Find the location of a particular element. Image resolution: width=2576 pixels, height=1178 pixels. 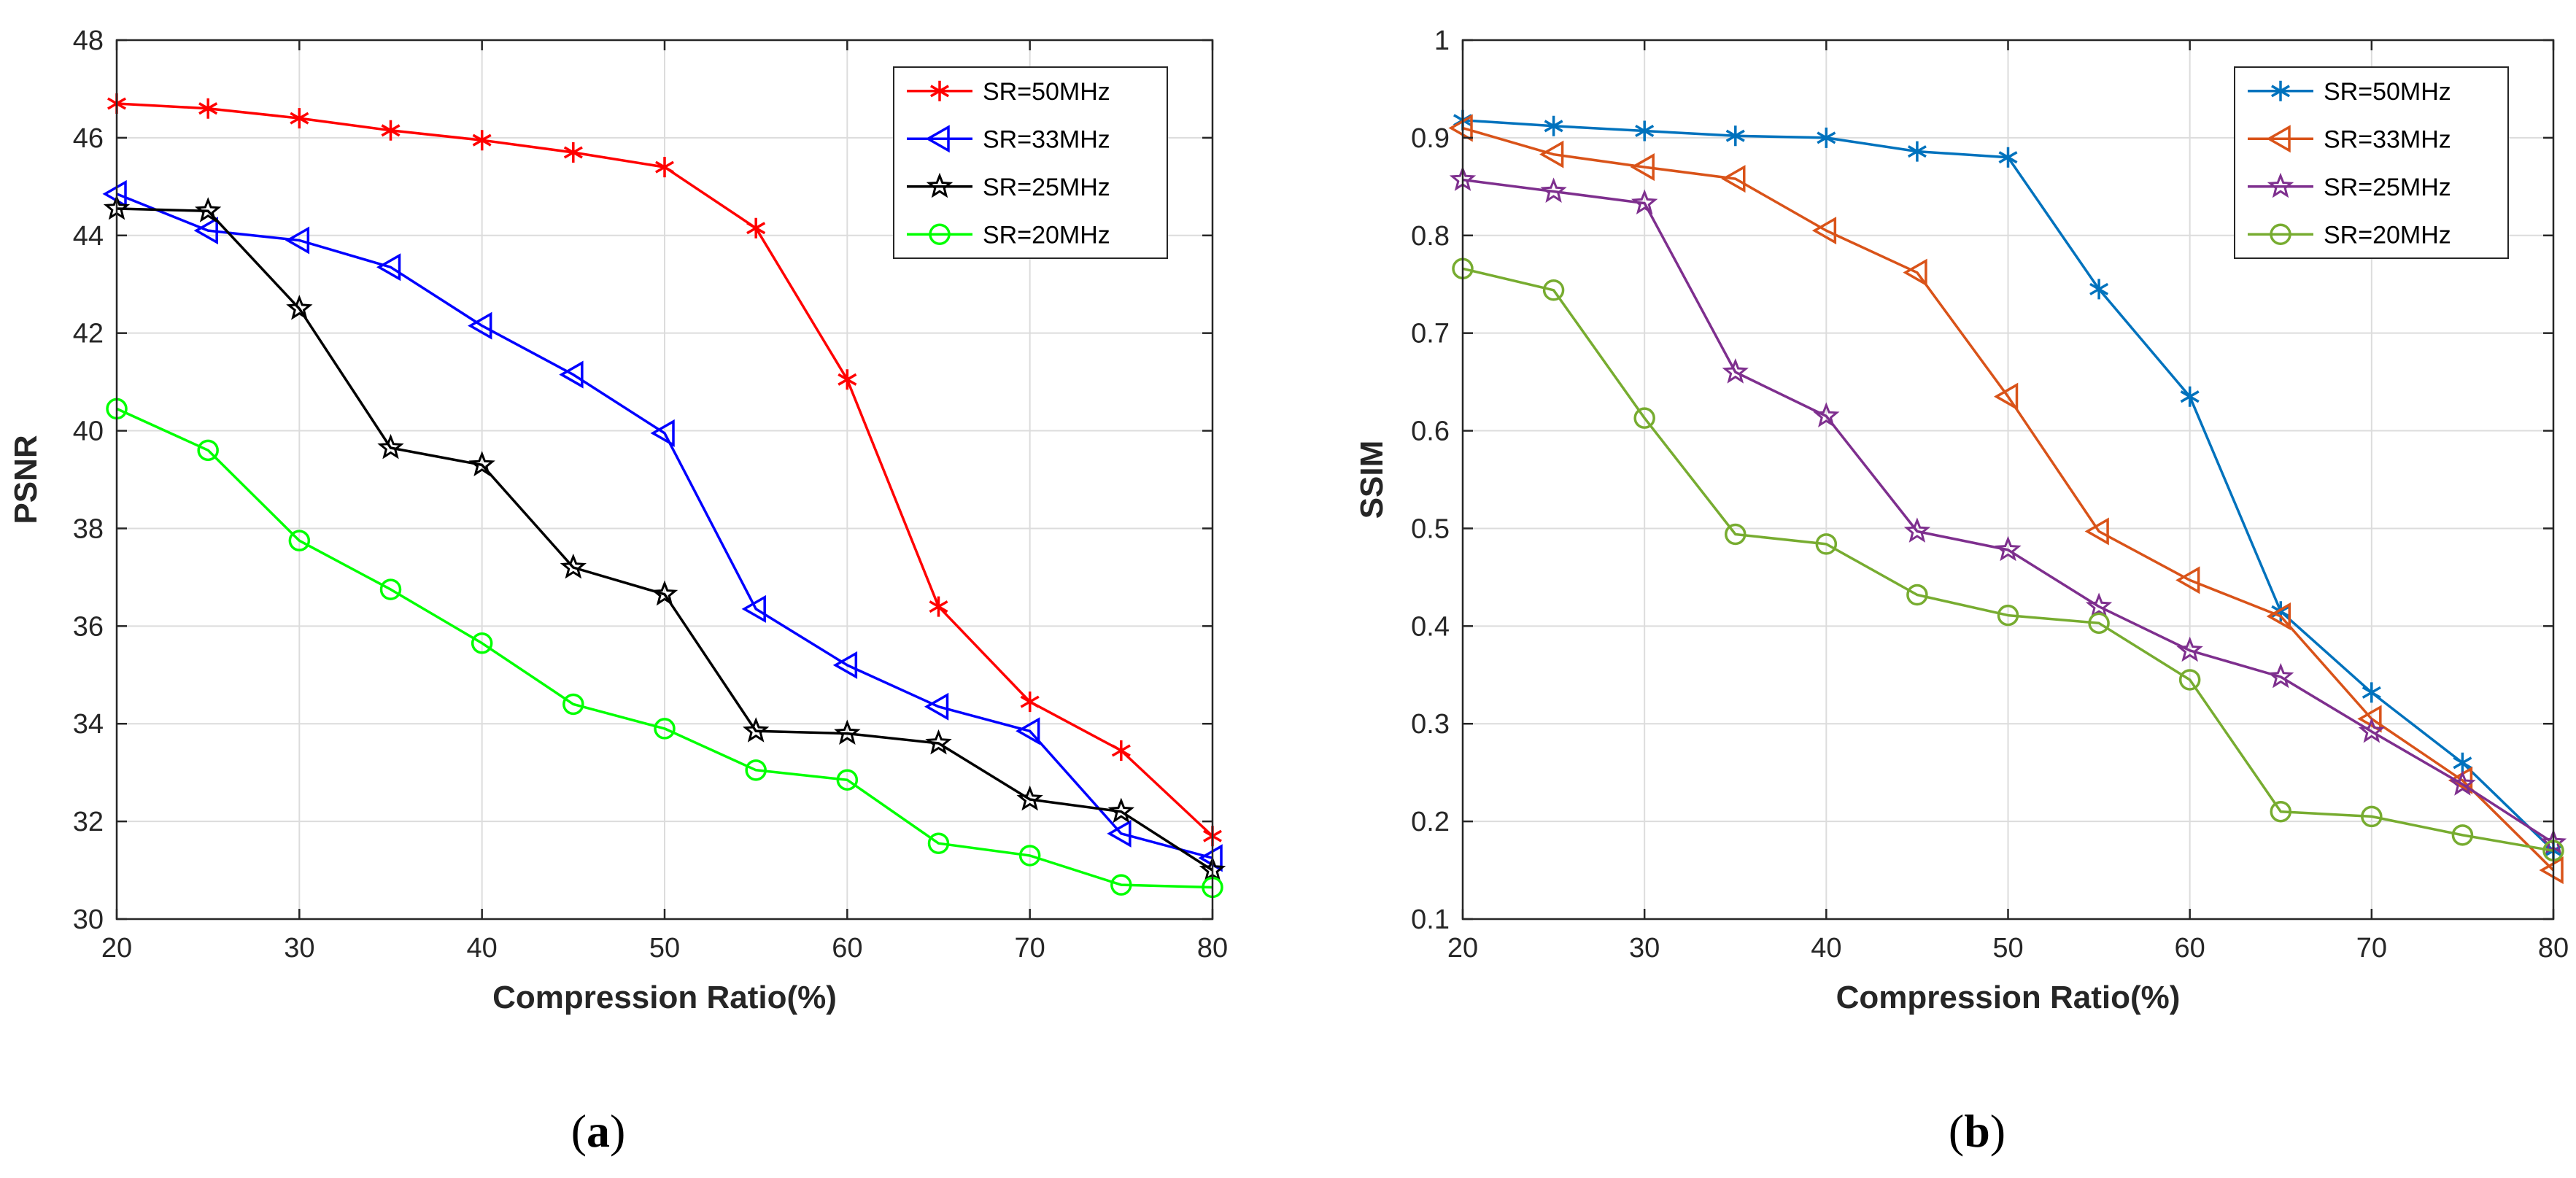

x-tick-label: 20 is located at coordinates (1462, 948).